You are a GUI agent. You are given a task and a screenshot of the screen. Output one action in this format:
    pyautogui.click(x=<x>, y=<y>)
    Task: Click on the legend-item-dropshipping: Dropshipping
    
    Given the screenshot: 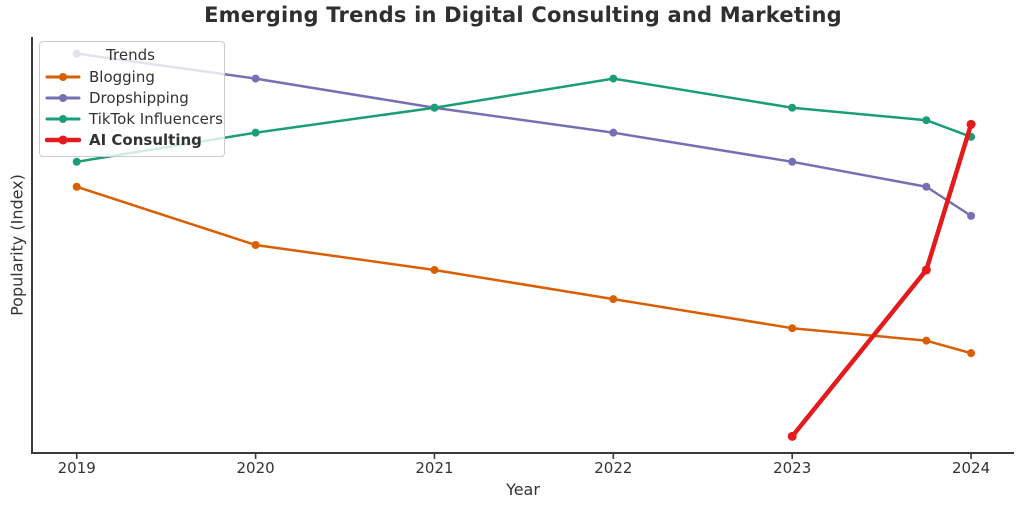 What is the action you would take?
    pyautogui.click(x=130, y=97)
    